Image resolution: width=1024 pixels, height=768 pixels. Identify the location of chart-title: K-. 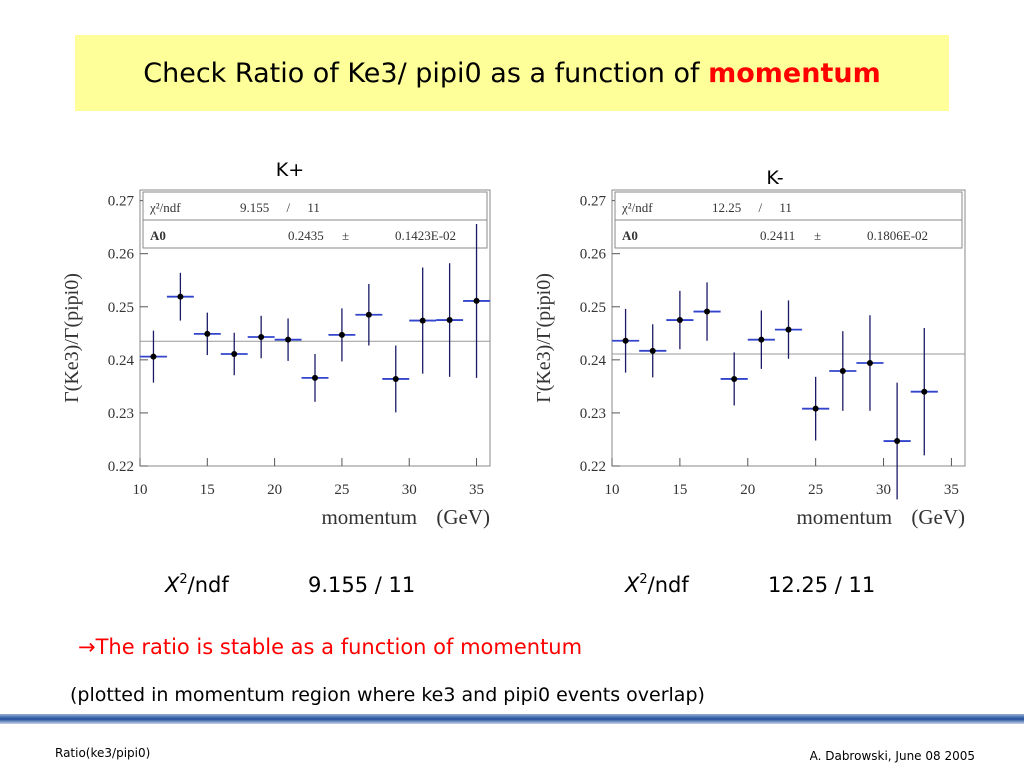
(774, 178).